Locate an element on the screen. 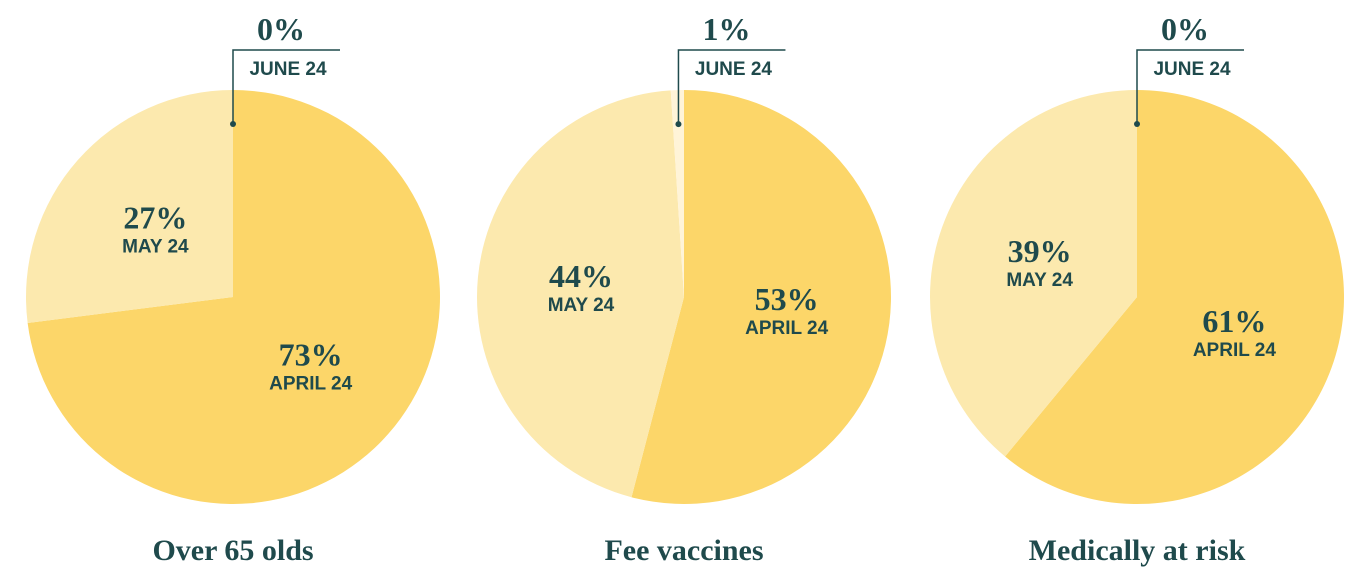 This screenshot has height=572, width=1353. value-label: 61% is located at coordinates (1234, 321).